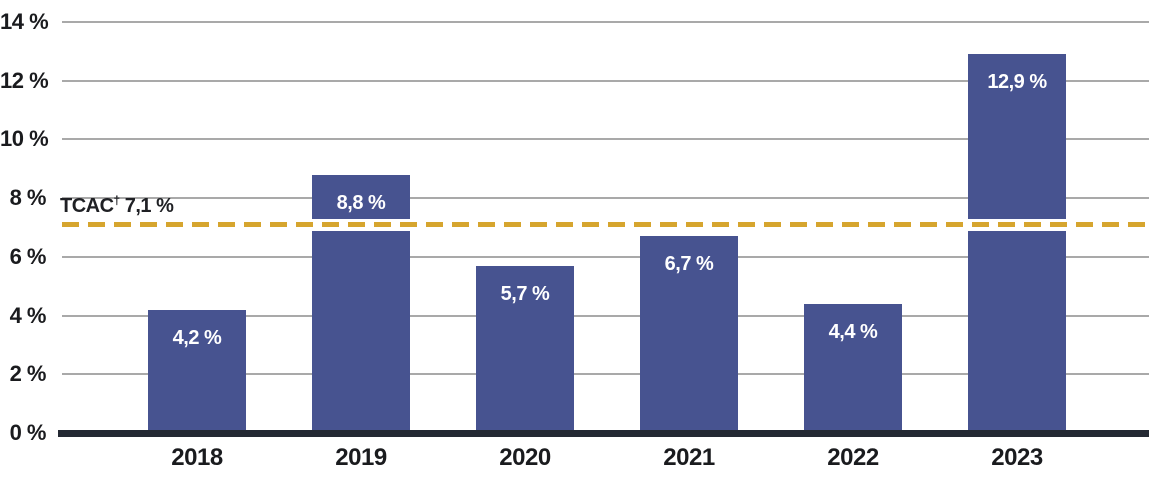  I want to click on bar-value-label-2018: 4,2 %, so click(197, 337).